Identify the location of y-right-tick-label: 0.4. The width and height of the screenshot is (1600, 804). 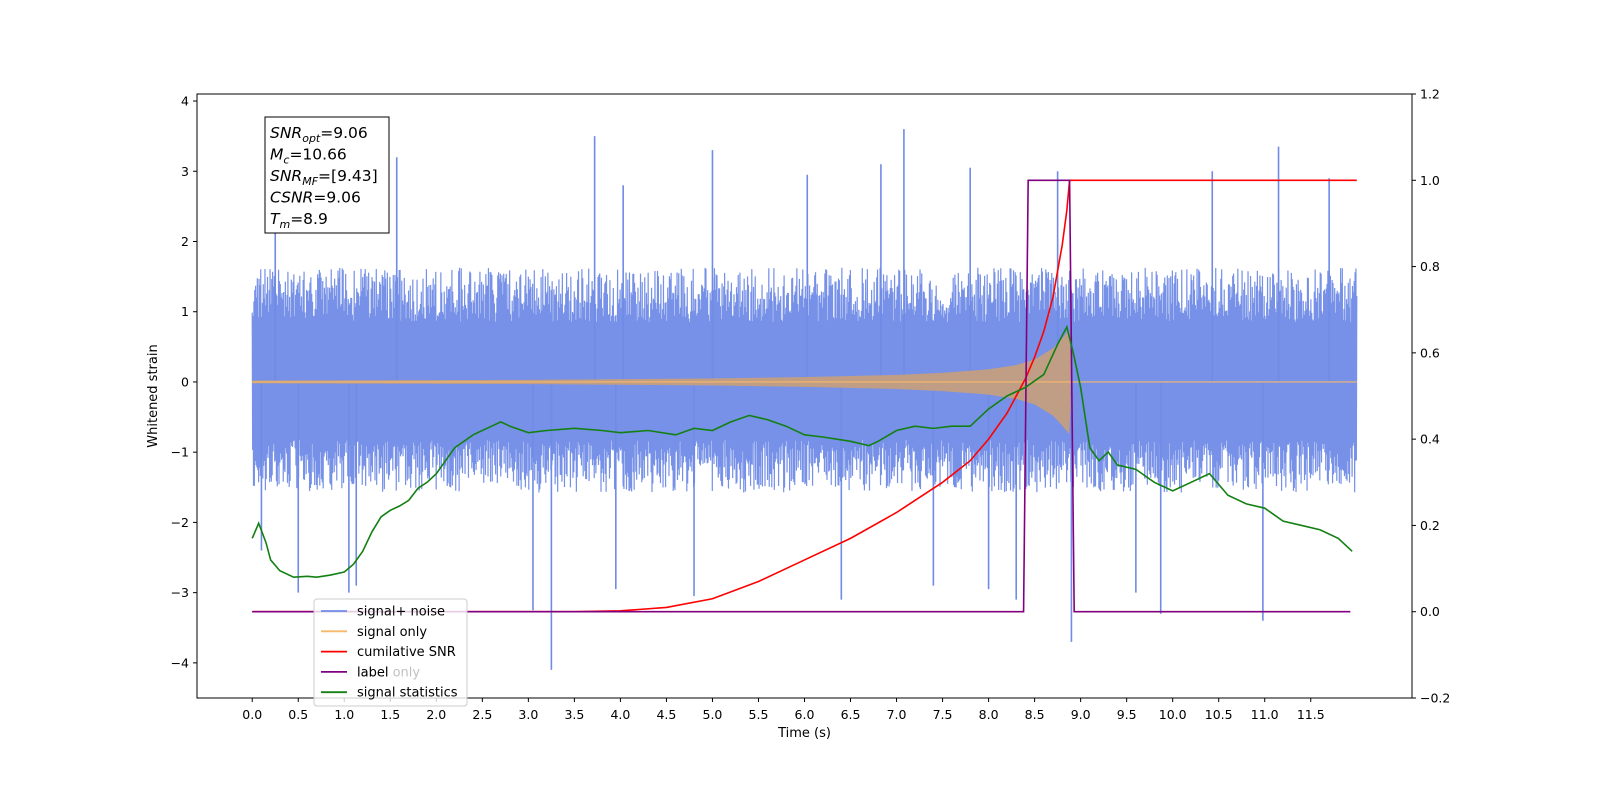
(1430, 439).